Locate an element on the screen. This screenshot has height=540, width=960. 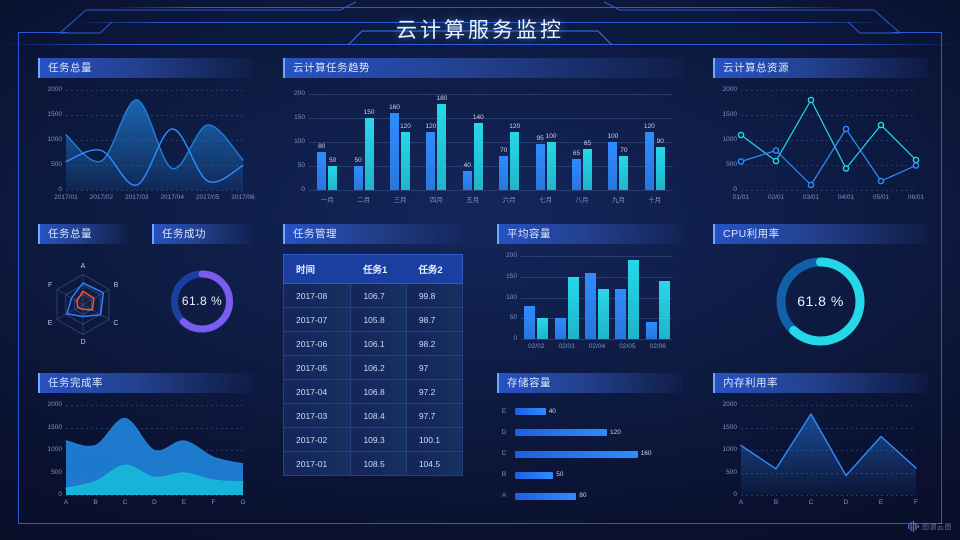
table-cell: 105.8 is located at coordinates (378, 319).